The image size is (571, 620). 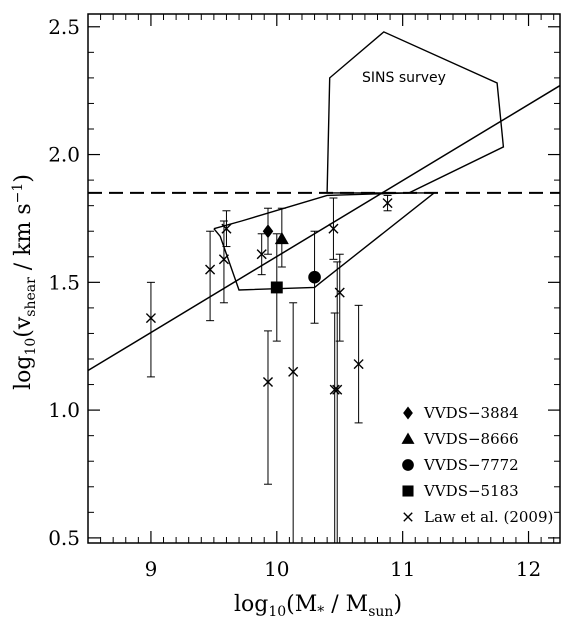 What do you see at coordinates (31, 297) in the screenshot?
I see `y-title-sub2: shear` at bounding box center [31, 297].